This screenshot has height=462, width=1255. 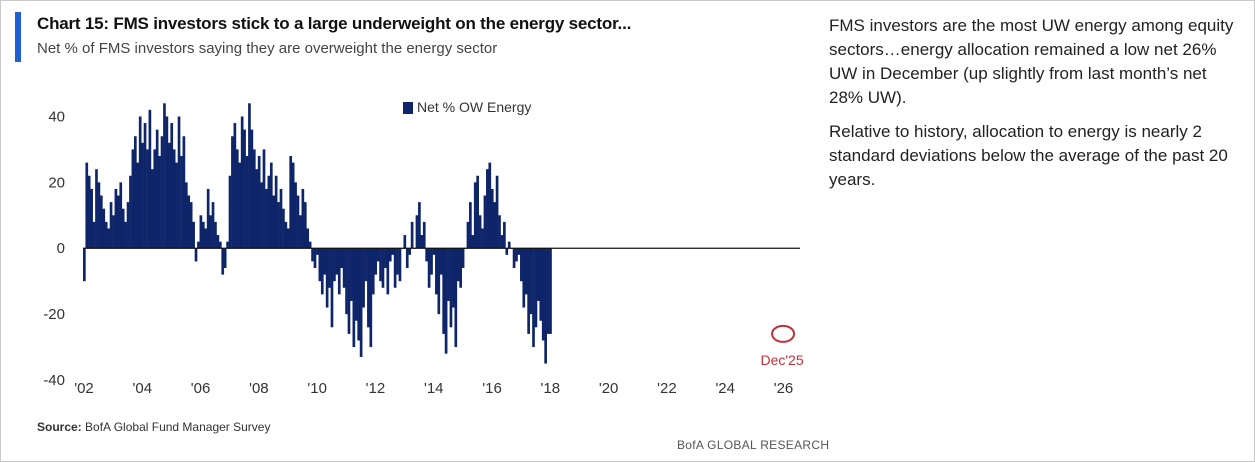 What do you see at coordinates (474, 107) in the screenshot?
I see `legend-label: Net % OW Energy` at bounding box center [474, 107].